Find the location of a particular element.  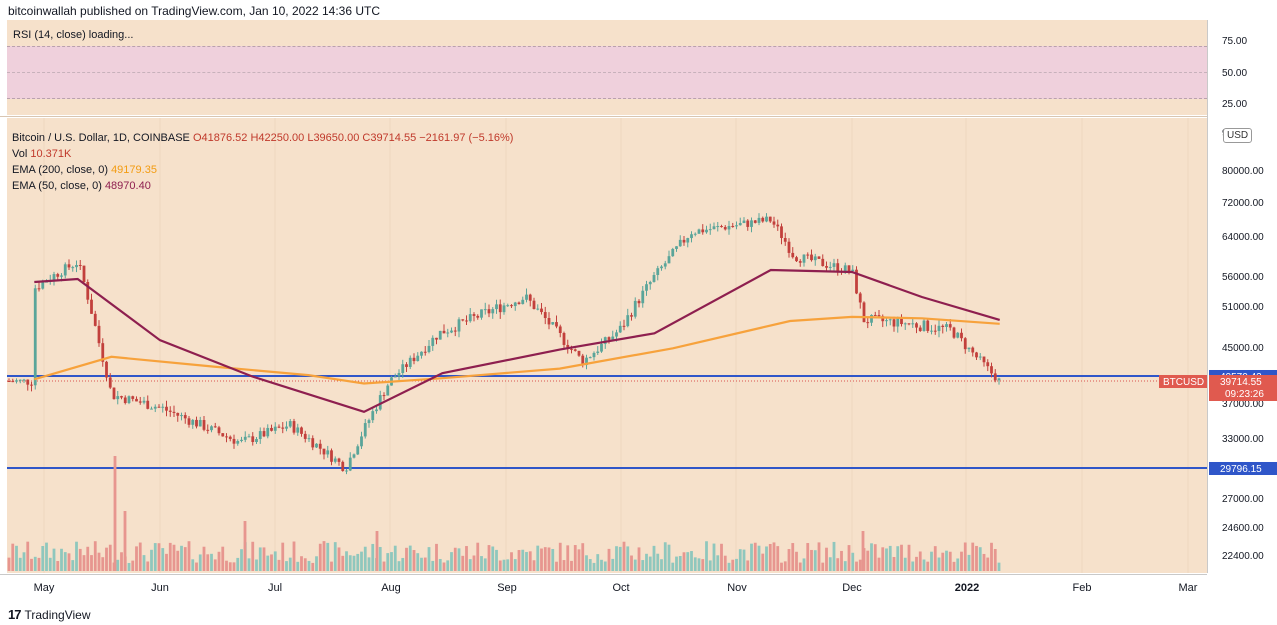

ema200-value: 49179.35 is located at coordinates (134, 170).